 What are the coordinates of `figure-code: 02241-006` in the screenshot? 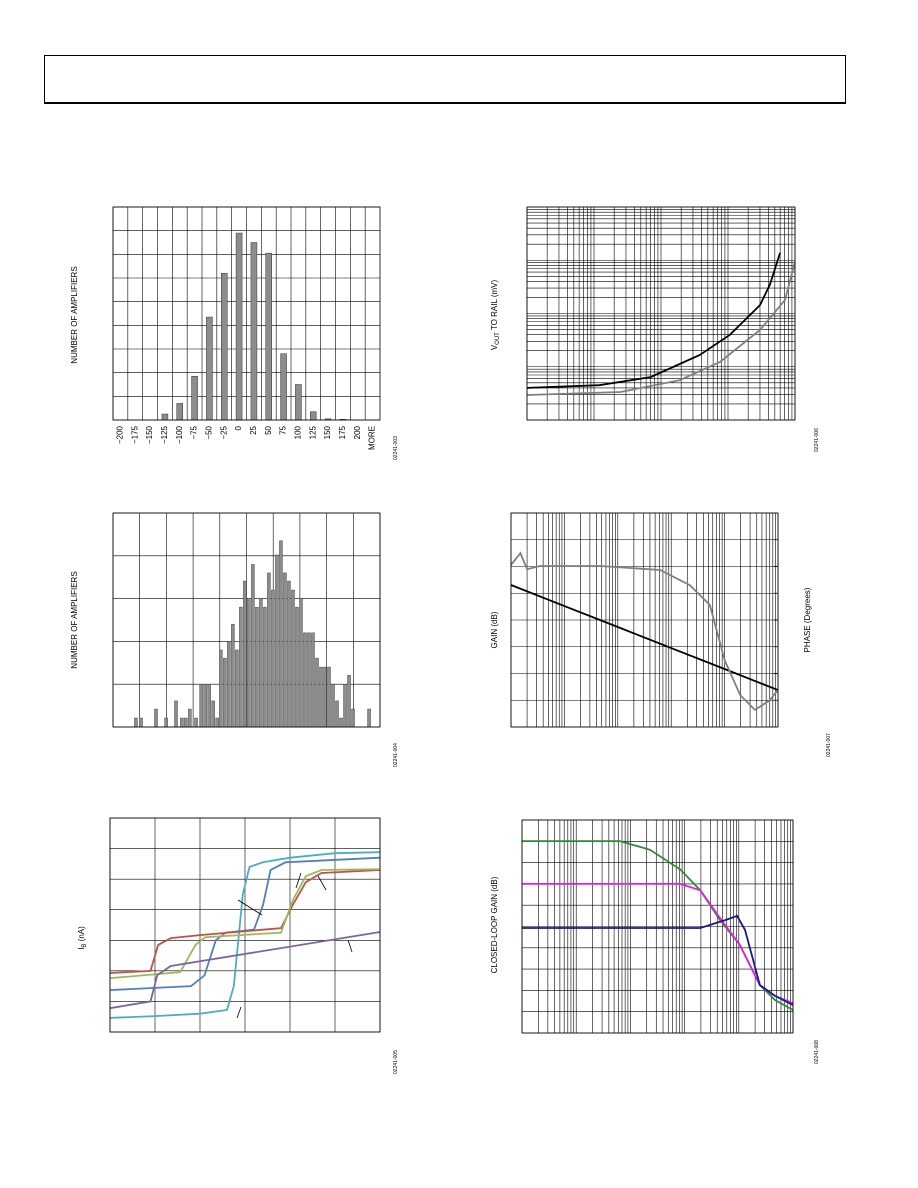 It's located at (817, 440).